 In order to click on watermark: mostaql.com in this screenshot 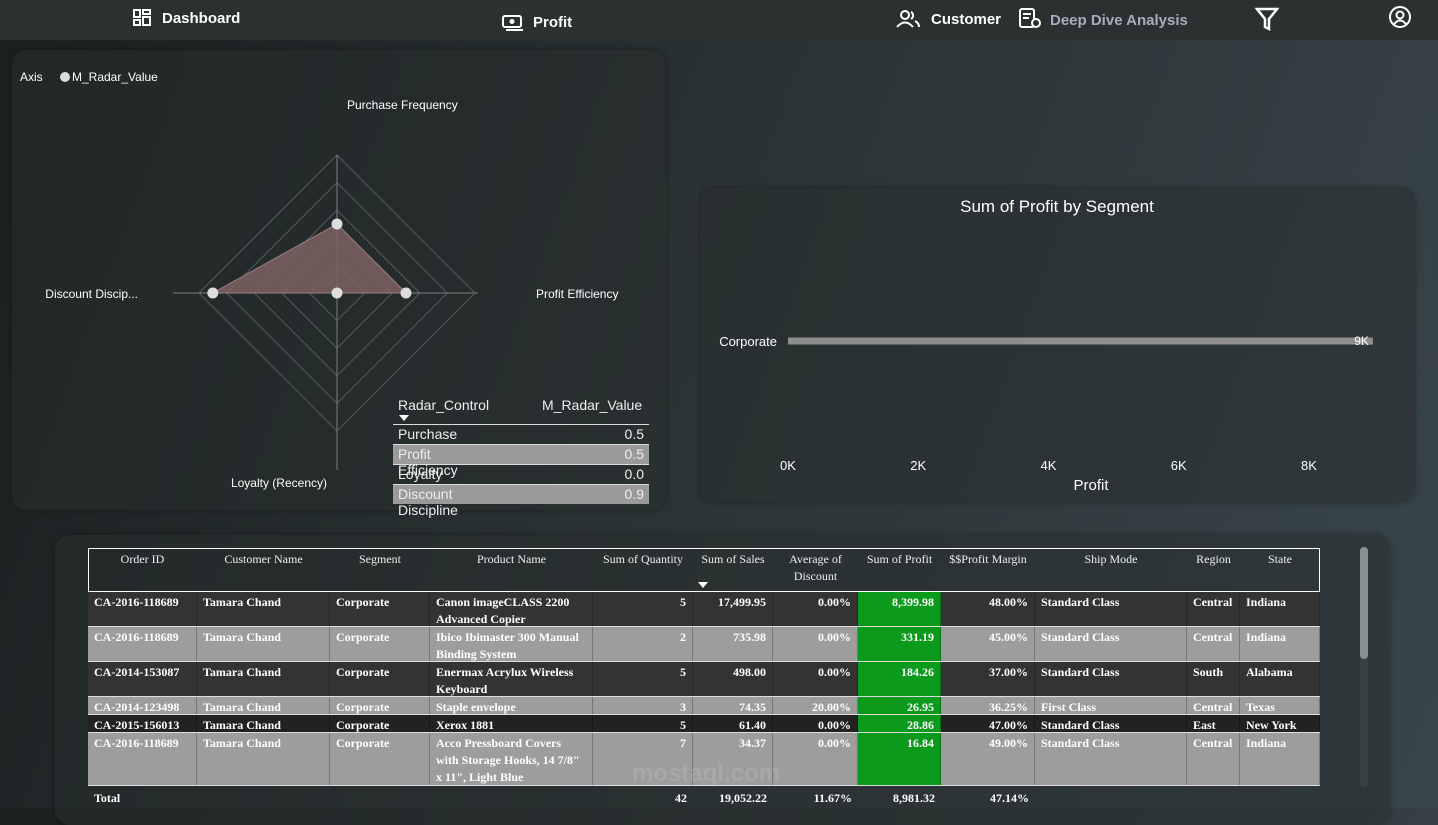, I will do `click(706, 773)`.